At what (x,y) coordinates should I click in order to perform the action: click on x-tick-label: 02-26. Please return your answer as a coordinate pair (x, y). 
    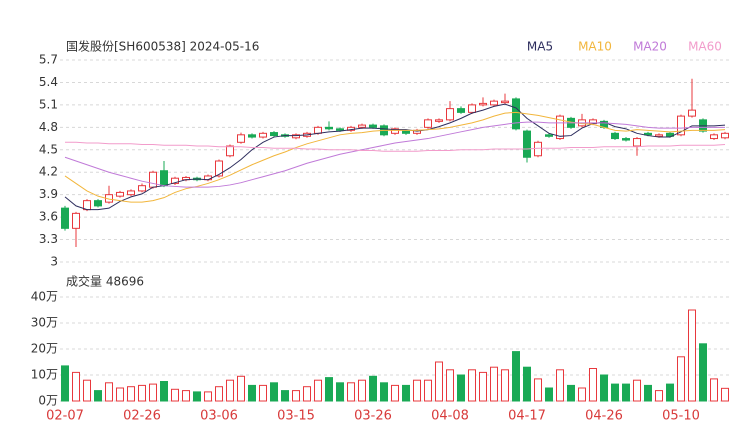
    Looking at the image, I should click on (142, 416).